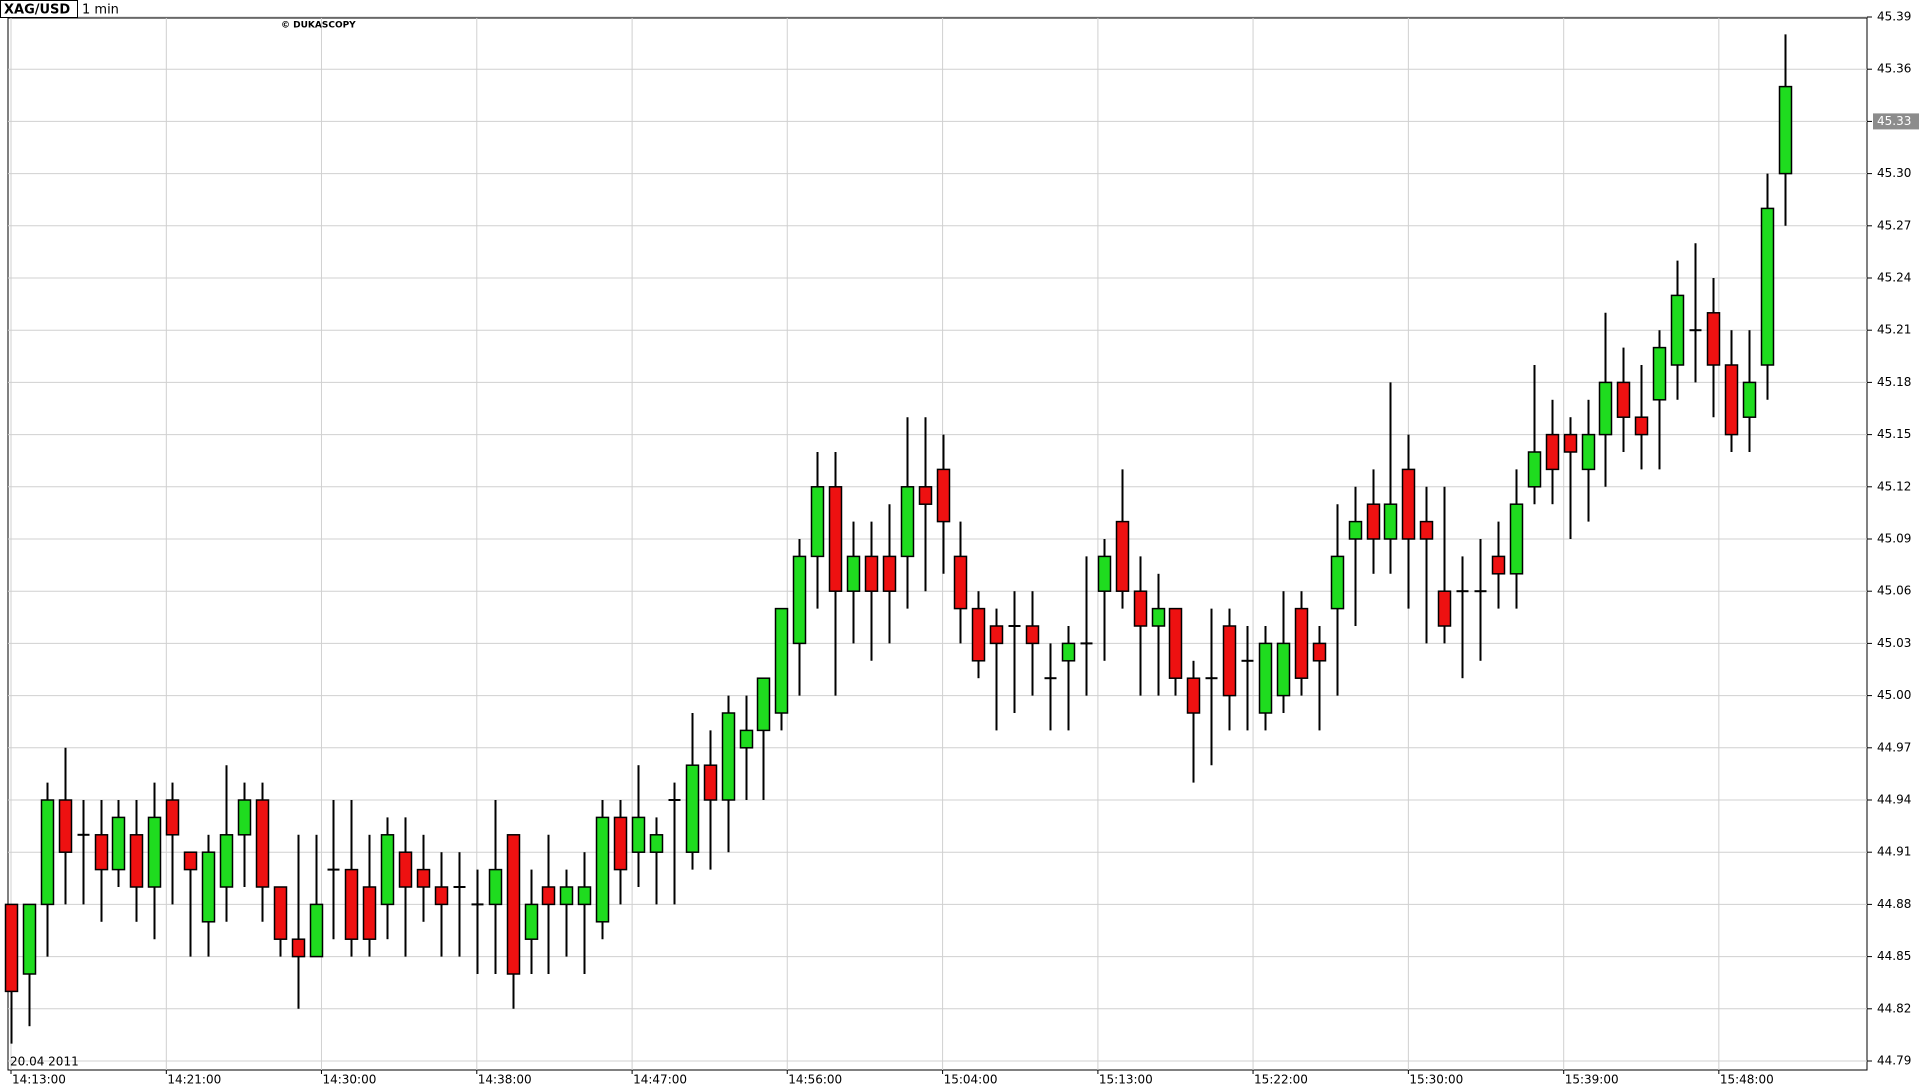 The height and width of the screenshot is (1087, 1921). Describe the element at coordinates (1894, 852) in the screenshot. I see `y-tick-label: 44.91` at that location.